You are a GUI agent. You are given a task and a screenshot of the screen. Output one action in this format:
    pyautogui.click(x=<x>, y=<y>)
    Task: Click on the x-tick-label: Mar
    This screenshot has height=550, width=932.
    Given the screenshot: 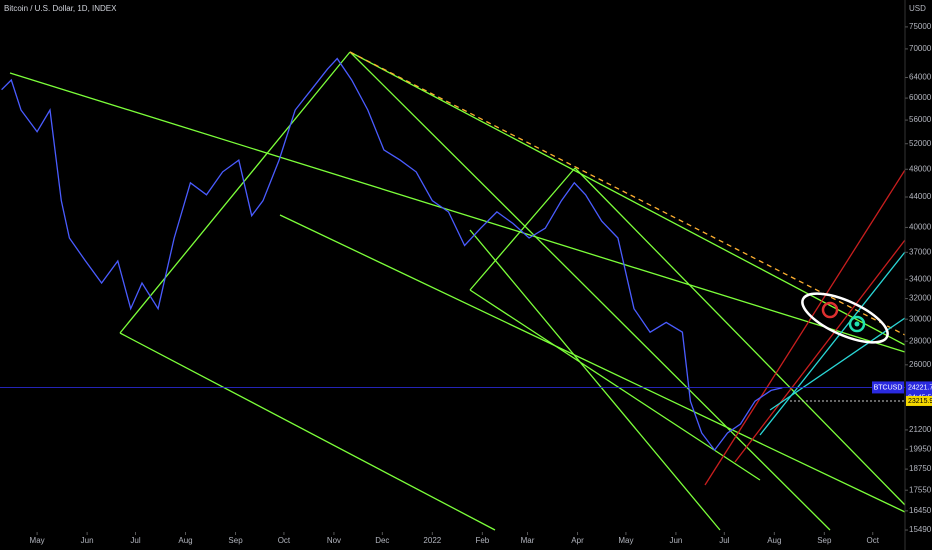 What is the action you would take?
    pyautogui.click(x=528, y=540)
    